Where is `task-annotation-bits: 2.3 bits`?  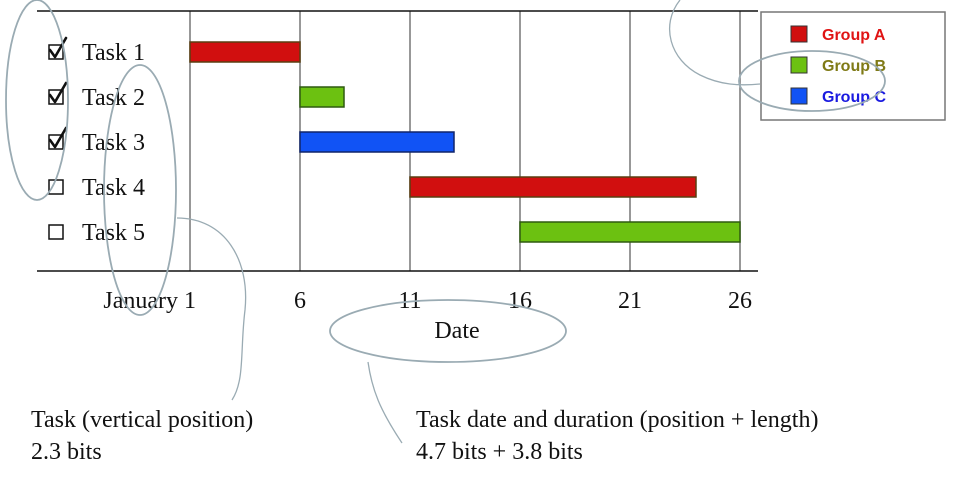
task-annotation-bits: 2.3 bits is located at coordinates (66, 452).